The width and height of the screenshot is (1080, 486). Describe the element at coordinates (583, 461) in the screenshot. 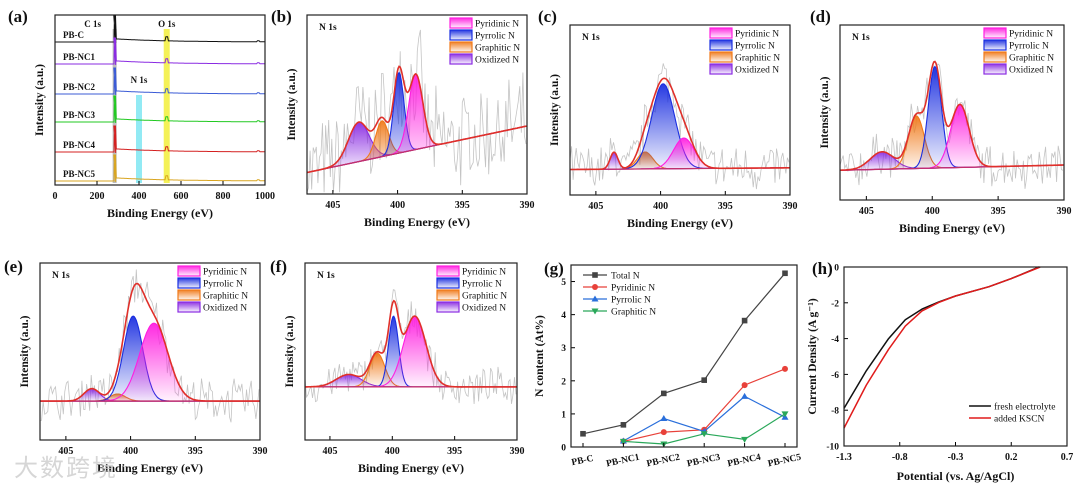

I see `category-label: PB-C` at that location.